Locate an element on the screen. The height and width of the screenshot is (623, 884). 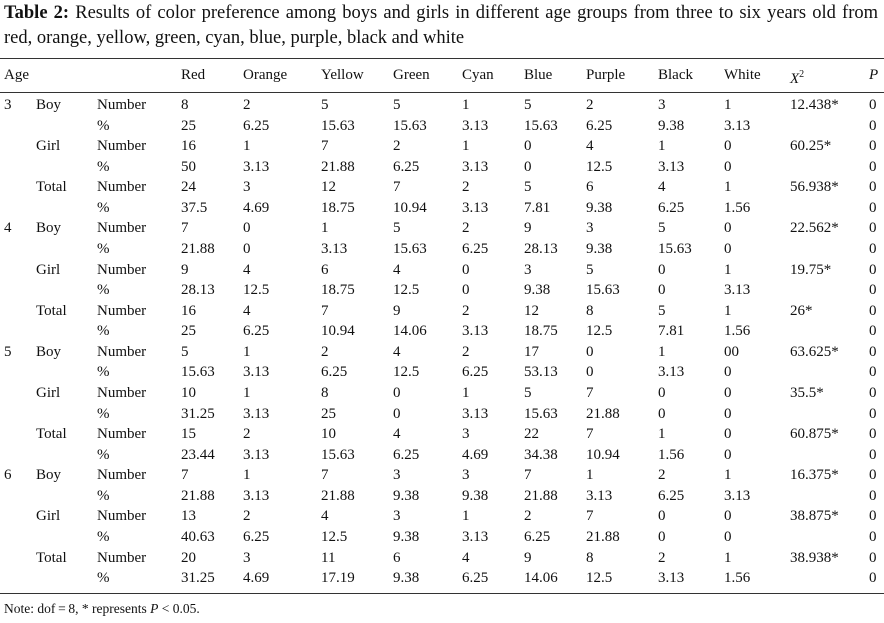
value: 18.75 is located at coordinates (338, 290).